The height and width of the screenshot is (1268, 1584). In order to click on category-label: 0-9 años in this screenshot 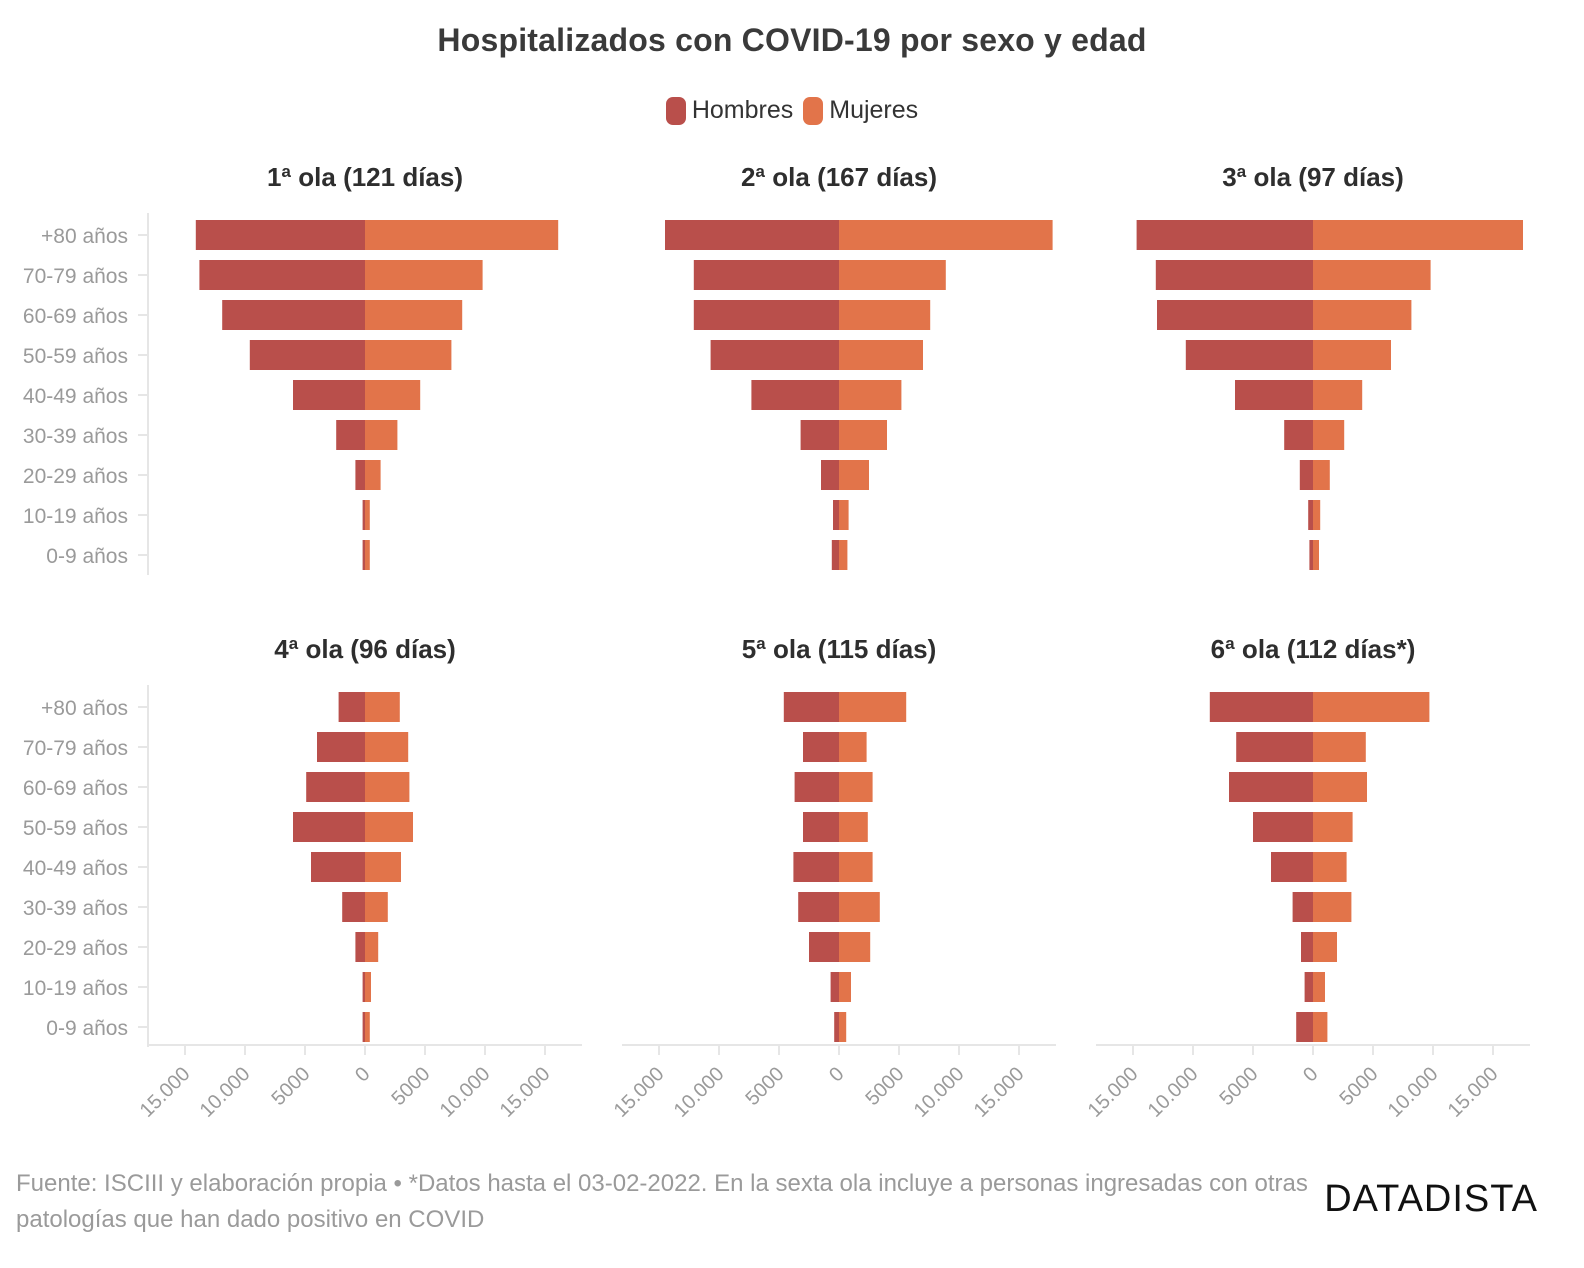, I will do `click(87, 556)`.